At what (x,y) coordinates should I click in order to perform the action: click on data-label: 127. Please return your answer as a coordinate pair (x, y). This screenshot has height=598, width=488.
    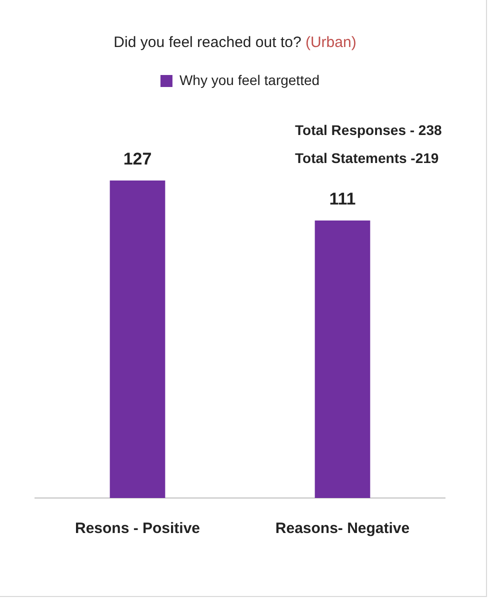
    Looking at the image, I should click on (137, 159).